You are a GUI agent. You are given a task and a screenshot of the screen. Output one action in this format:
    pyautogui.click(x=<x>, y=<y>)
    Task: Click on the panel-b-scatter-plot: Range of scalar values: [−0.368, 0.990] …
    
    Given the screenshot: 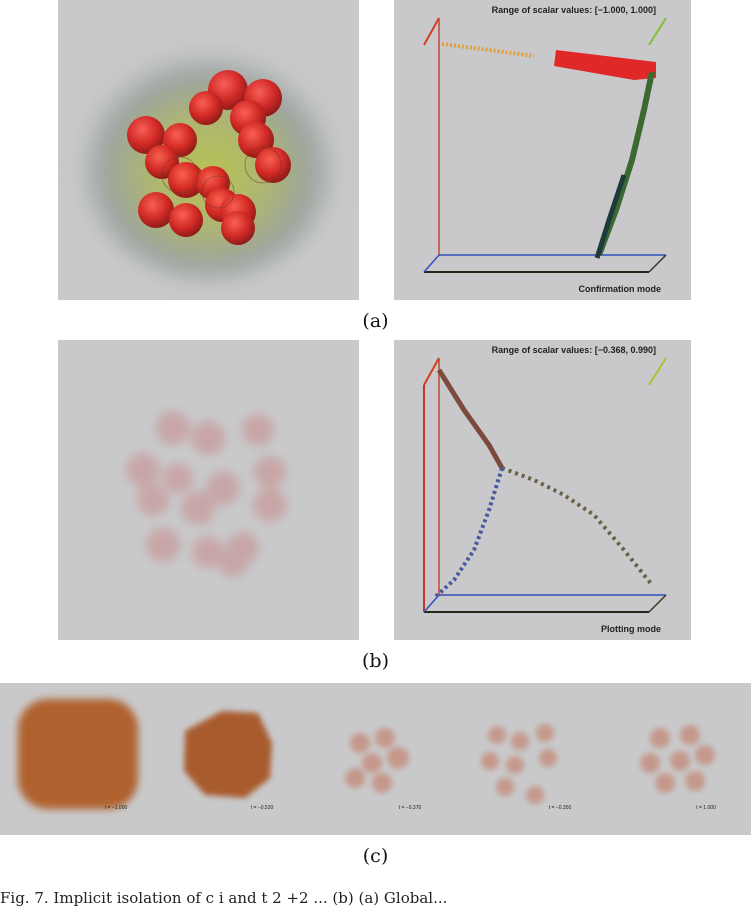 What is the action you would take?
    pyautogui.click(x=542, y=490)
    